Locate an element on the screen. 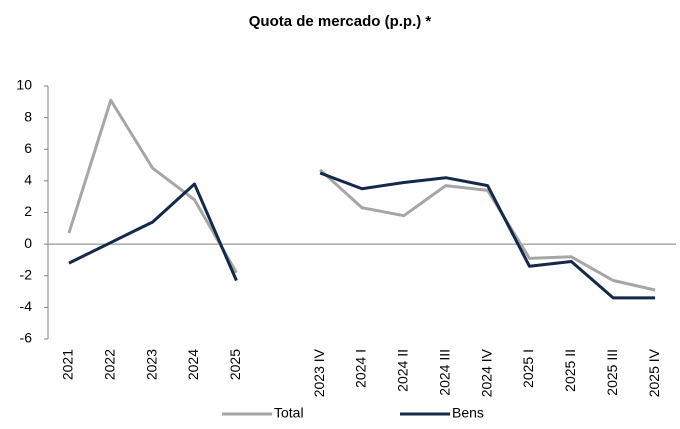 This screenshot has height=429, width=680. x-tick-label: 2025 I is located at coordinates (528, 368).